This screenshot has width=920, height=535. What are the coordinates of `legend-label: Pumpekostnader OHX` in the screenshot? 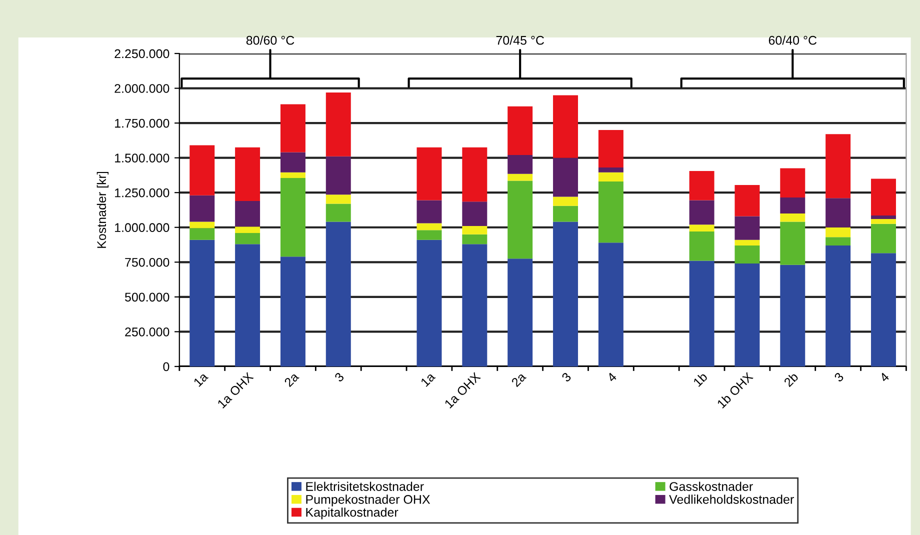 It's located at (368, 500).